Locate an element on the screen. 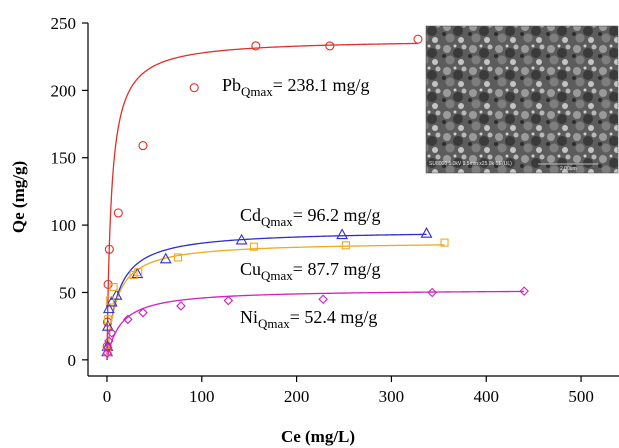 This screenshot has width=619, height=448. fit-curve-cd is located at coordinates (266, 296).